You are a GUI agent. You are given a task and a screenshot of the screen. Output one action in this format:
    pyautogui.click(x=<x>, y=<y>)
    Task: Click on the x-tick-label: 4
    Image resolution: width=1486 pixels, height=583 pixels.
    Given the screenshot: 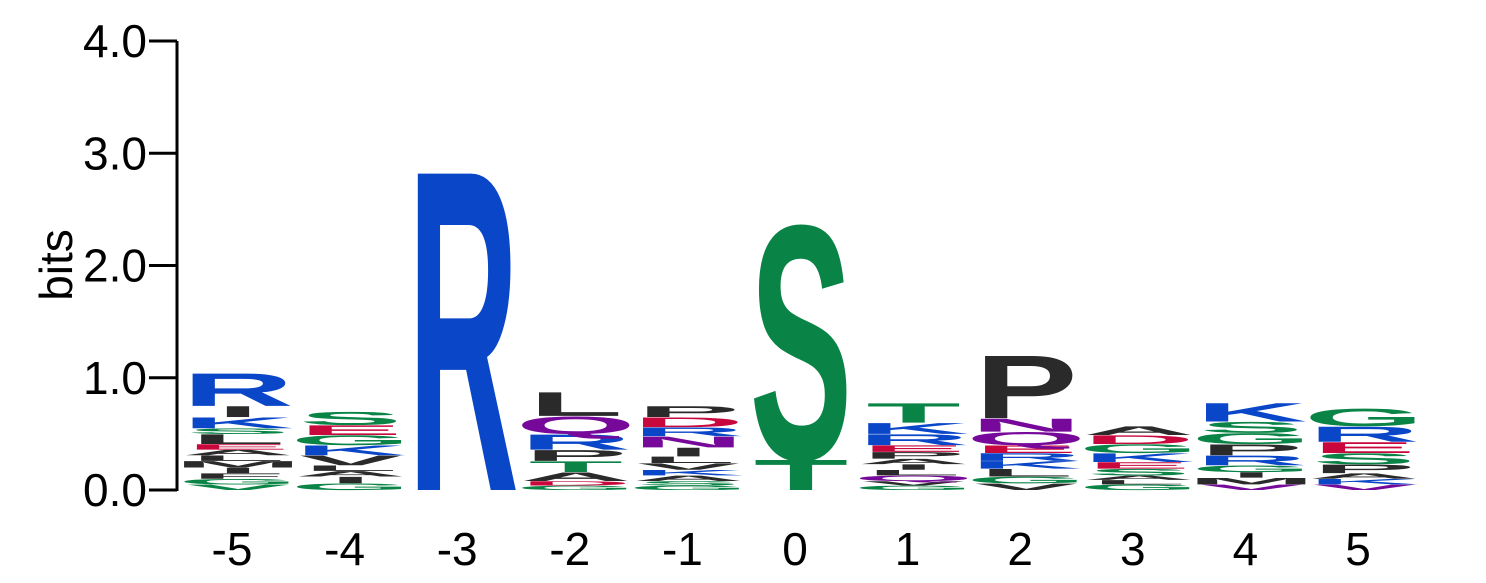 What is the action you would take?
    pyautogui.click(x=1246, y=549)
    